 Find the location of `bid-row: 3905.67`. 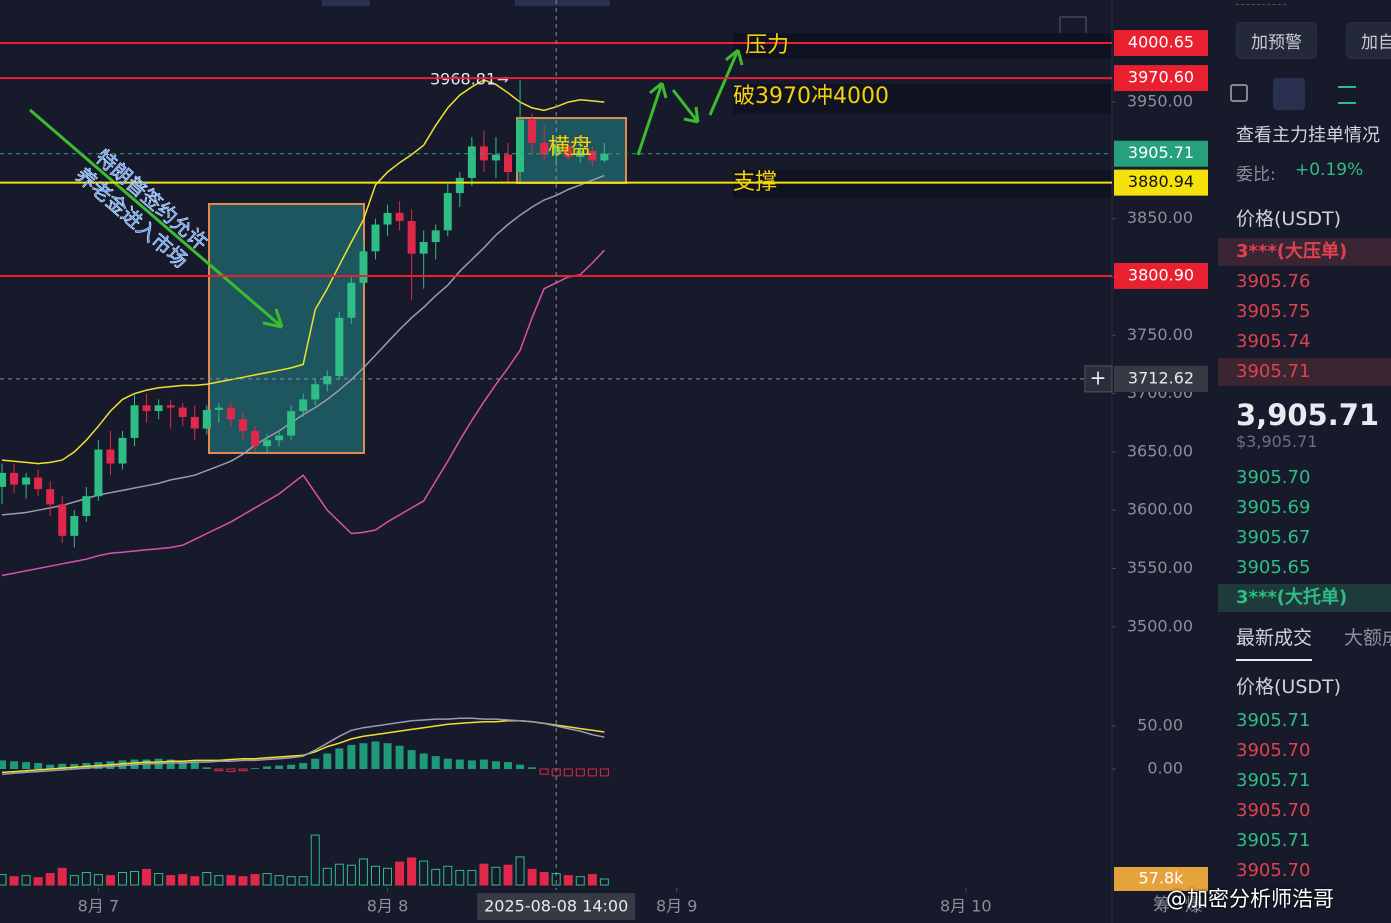

bid-row: 3905.67 is located at coordinates (1273, 537).